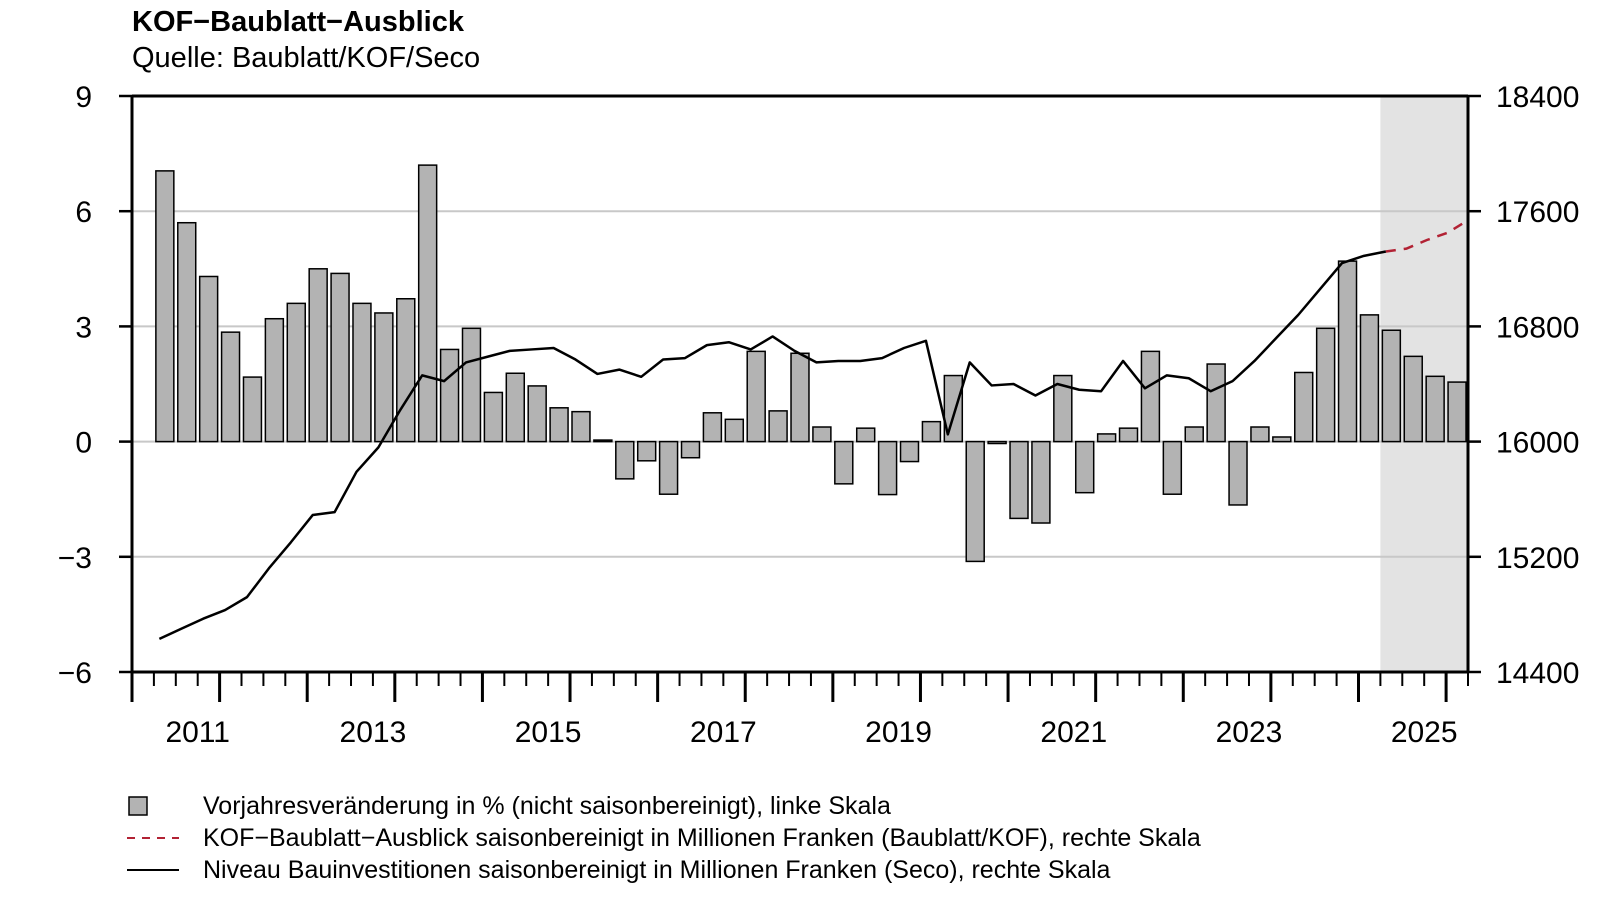 The image size is (1600, 908). What do you see at coordinates (1537, 212) in the screenshot?
I see `right-axis-tick-label: 17600` at bounding box center [1537, 212].